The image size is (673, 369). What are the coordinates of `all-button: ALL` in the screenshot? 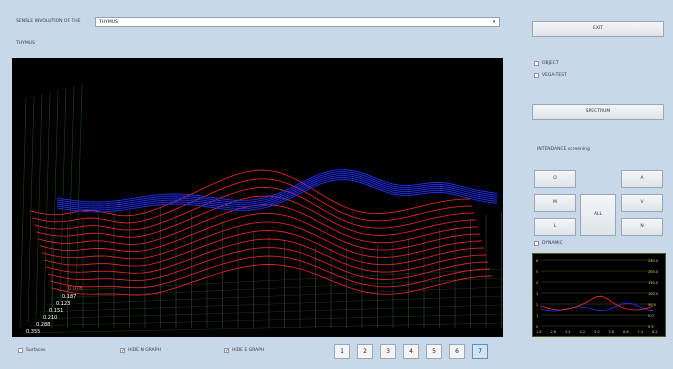 It's located at (598, 215).